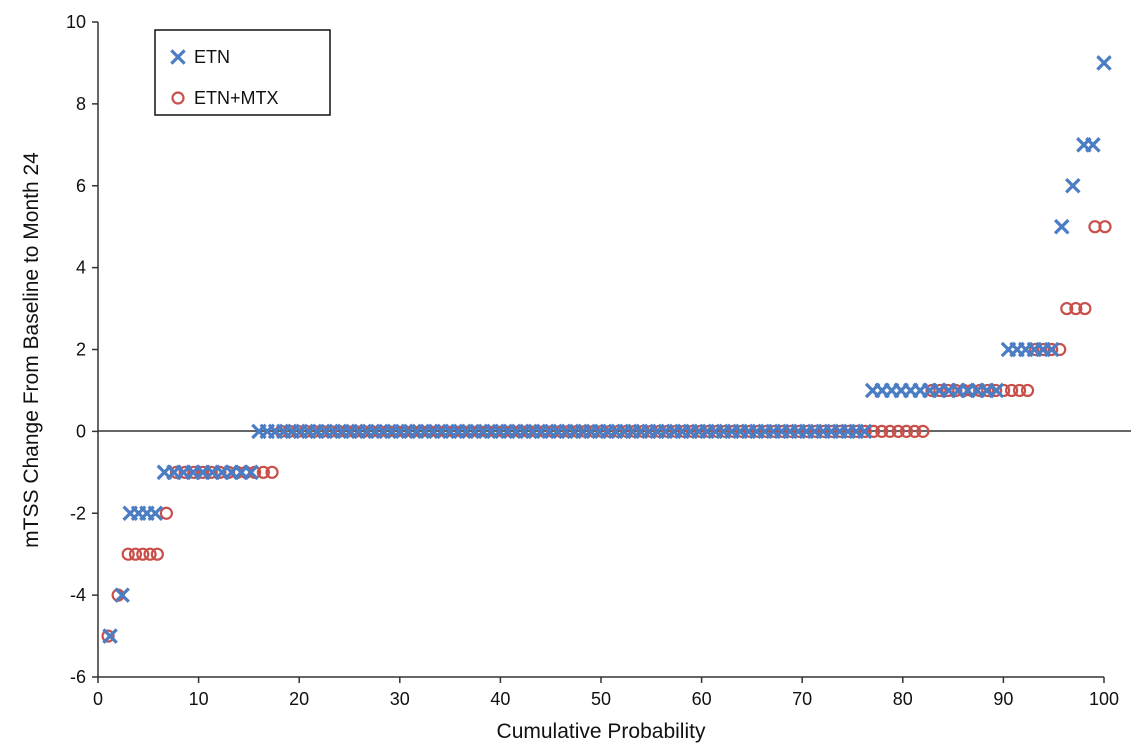  I want to click on legend-marker-etn-mtx, so click(178, 98).